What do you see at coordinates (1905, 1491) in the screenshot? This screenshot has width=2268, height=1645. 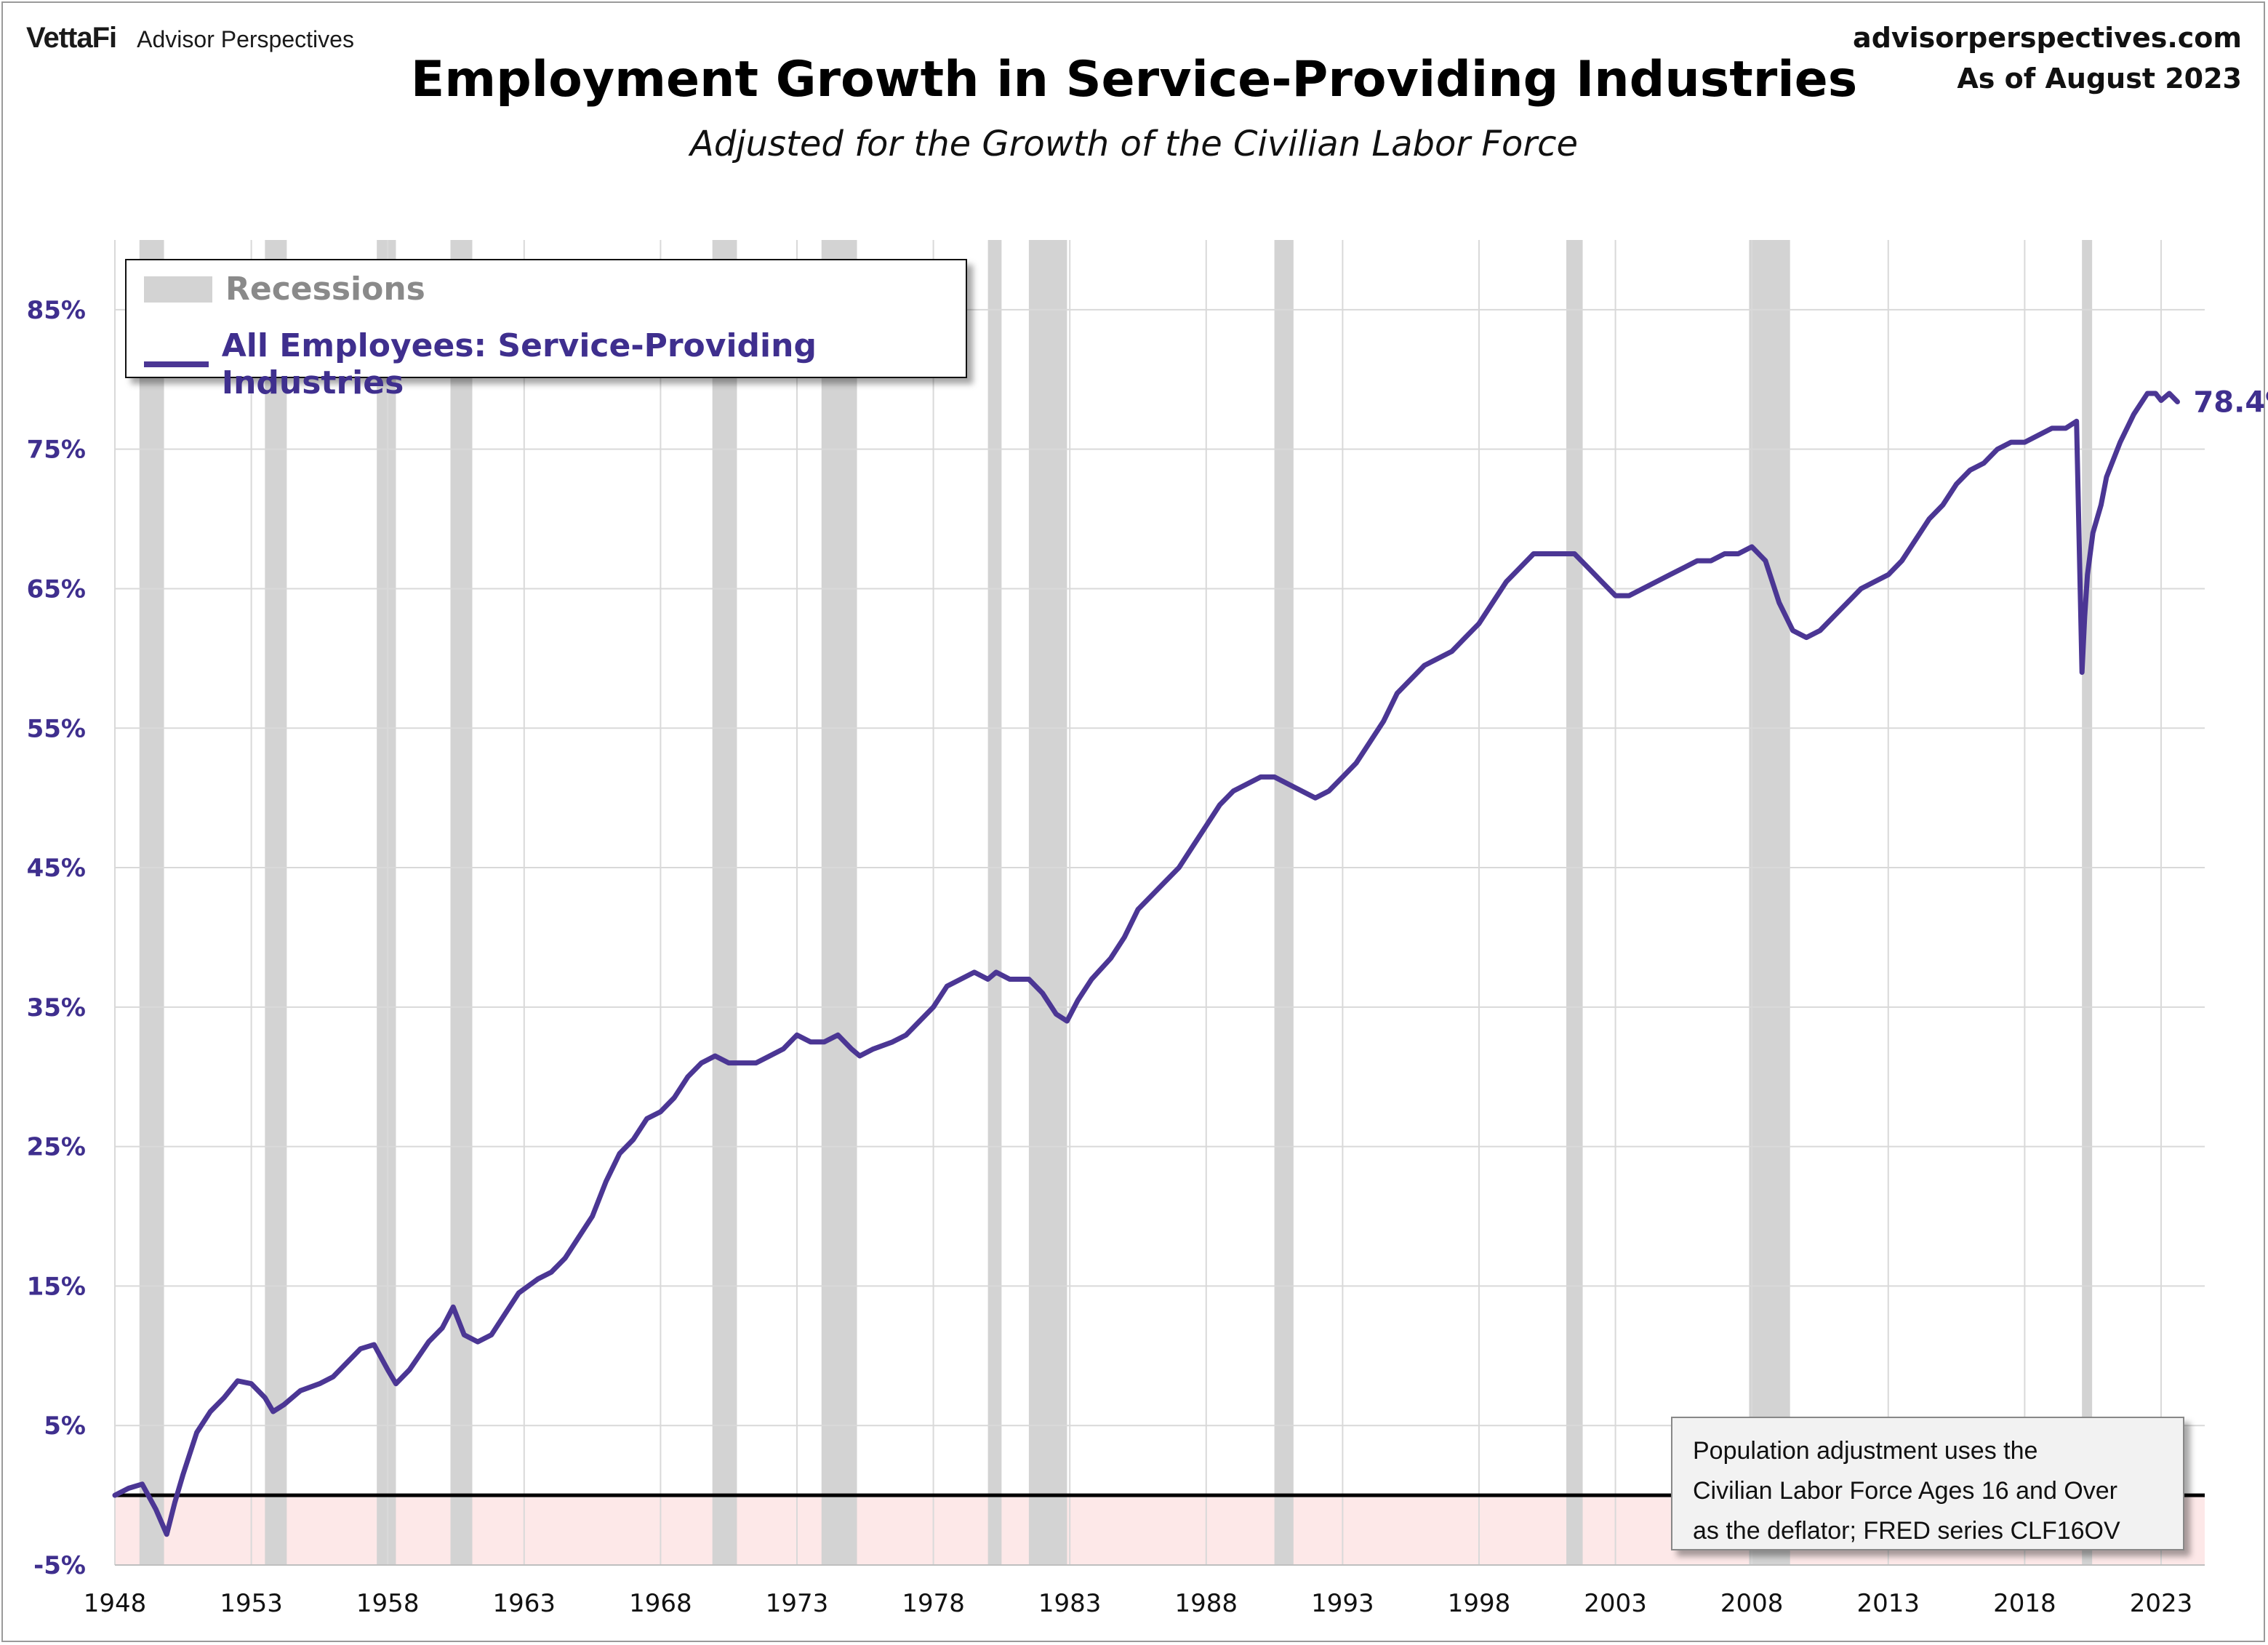 I see `note-line-2: Civilian Labor Force Ages 16 and Over` at bounding box center [1905, 1491].